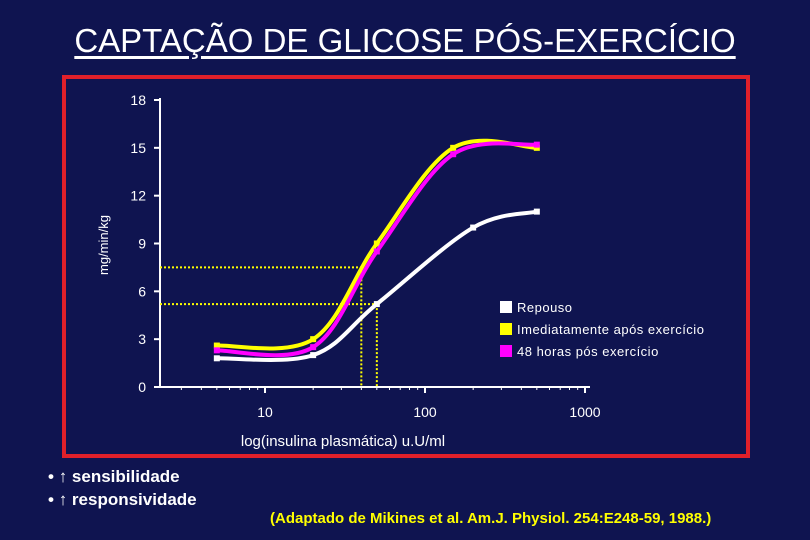  What do you see at coordinates (588, 351) in the screenshot?
I see `legend-label: 48 horas pós exercício` at bounding box center [588, 351].